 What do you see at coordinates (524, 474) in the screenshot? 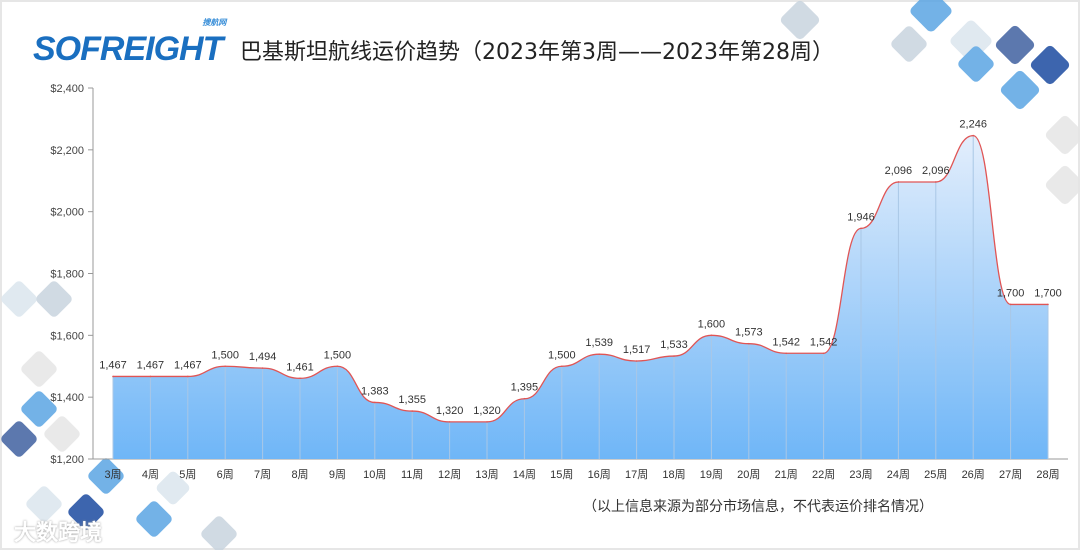
I see `x-tick-label: 14周` at bounding box center [524, 474].